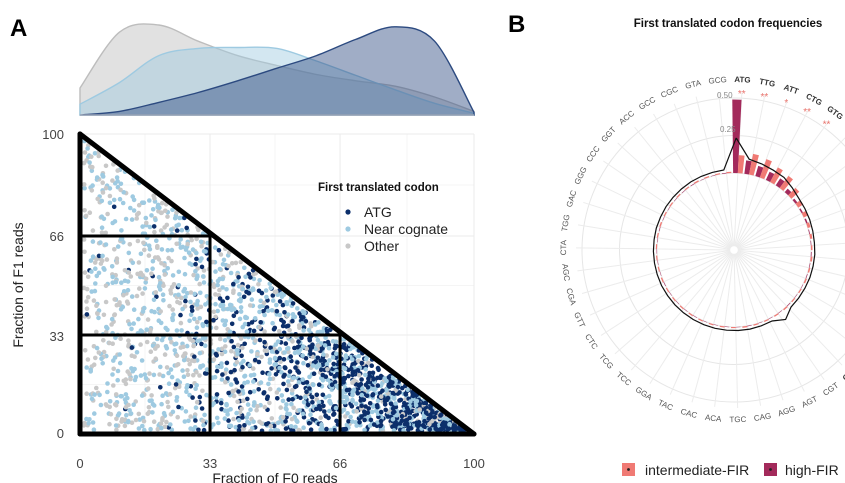 This screenshot has height=483, width=845. Describe the element at coordinates (787, 411) in the screenshot. I see `codon-label: AGG` at that location.